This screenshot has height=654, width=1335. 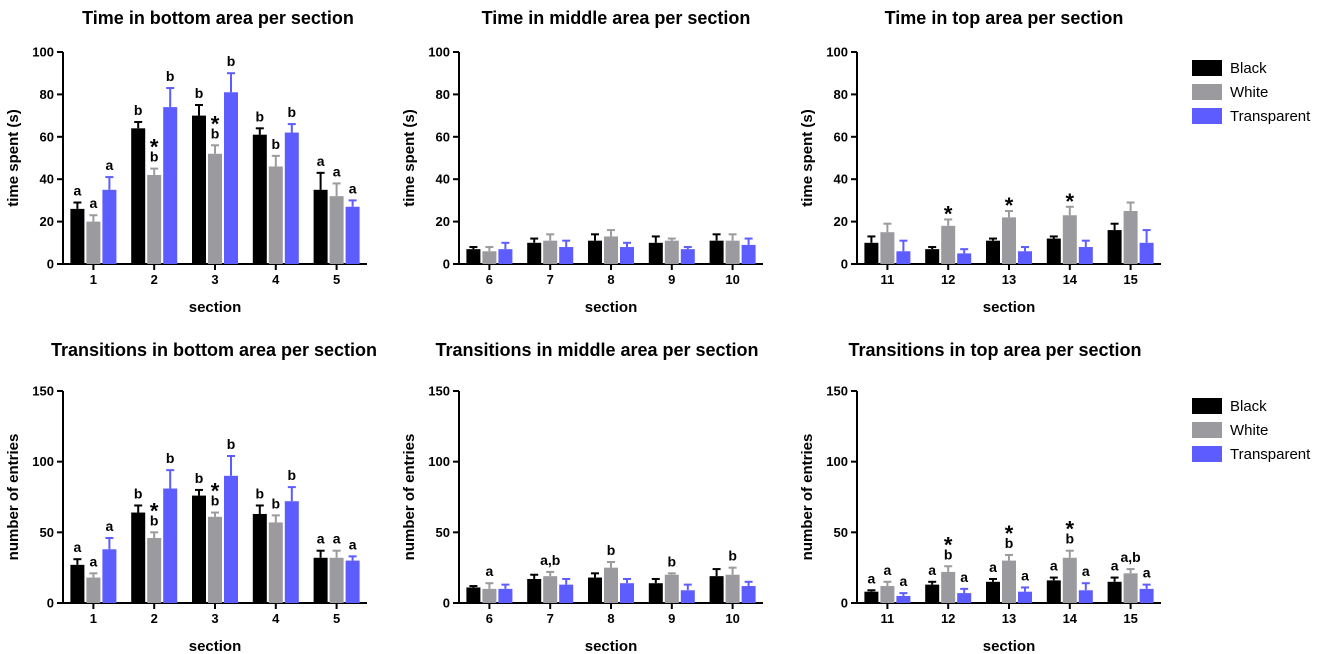 I want to click on x-tick-label: 14, so click(x=1070, y=618).